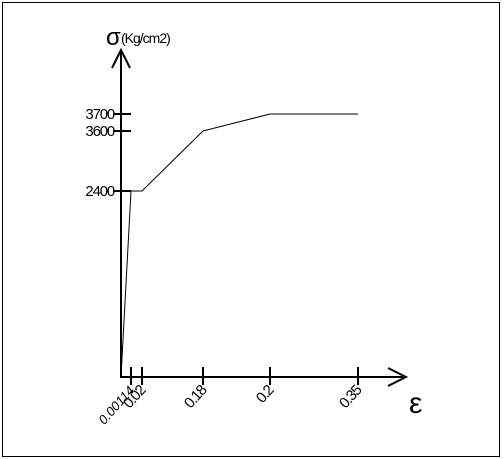 This screenshot has width=504, height=459. Describe the element at coordinates (265, 394) in the screenshot. I see `x-tick-label: 0.2` at that location.